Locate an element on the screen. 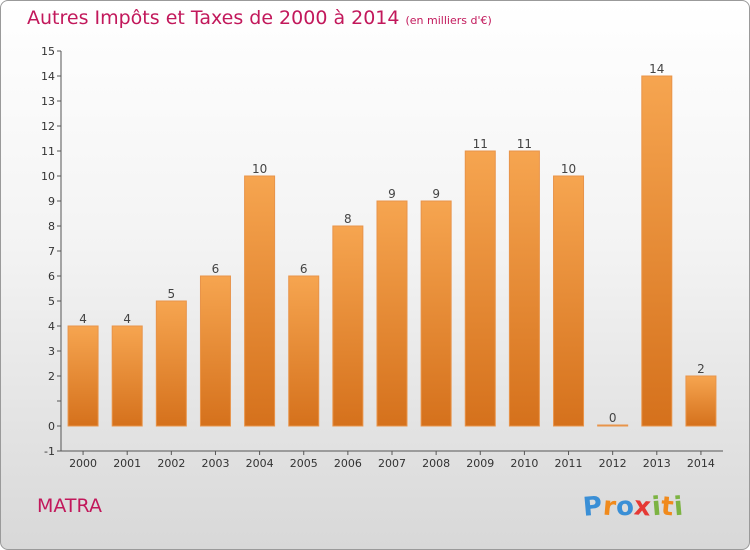 The width and height of the screenshot is (750, 550). x-tick-label: 2010 is located at coordinates (524, 463).